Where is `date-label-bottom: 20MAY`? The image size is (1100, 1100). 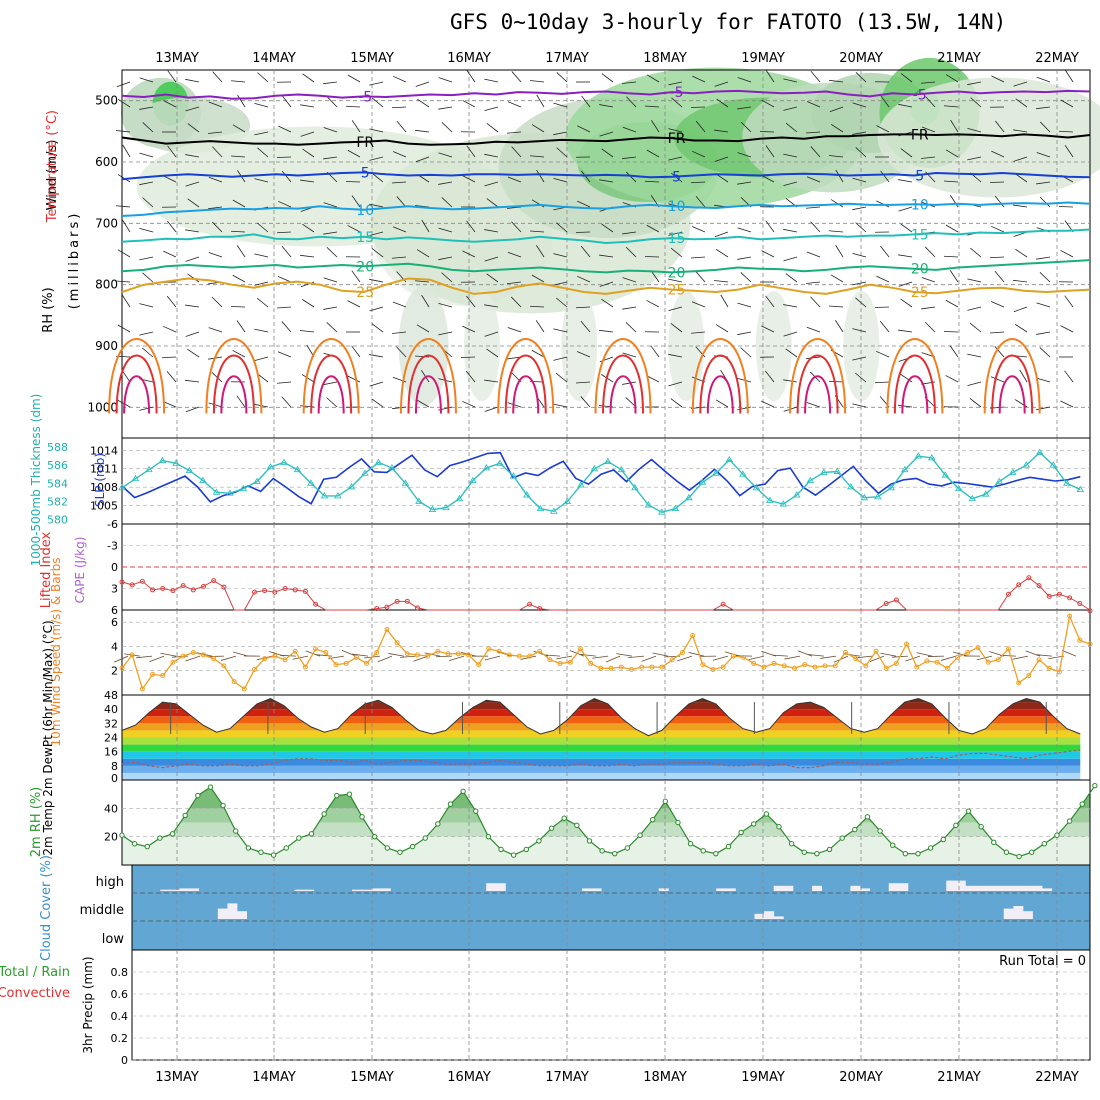
date-label-bottom: 20MAY is located at coordinates (861, 1077).